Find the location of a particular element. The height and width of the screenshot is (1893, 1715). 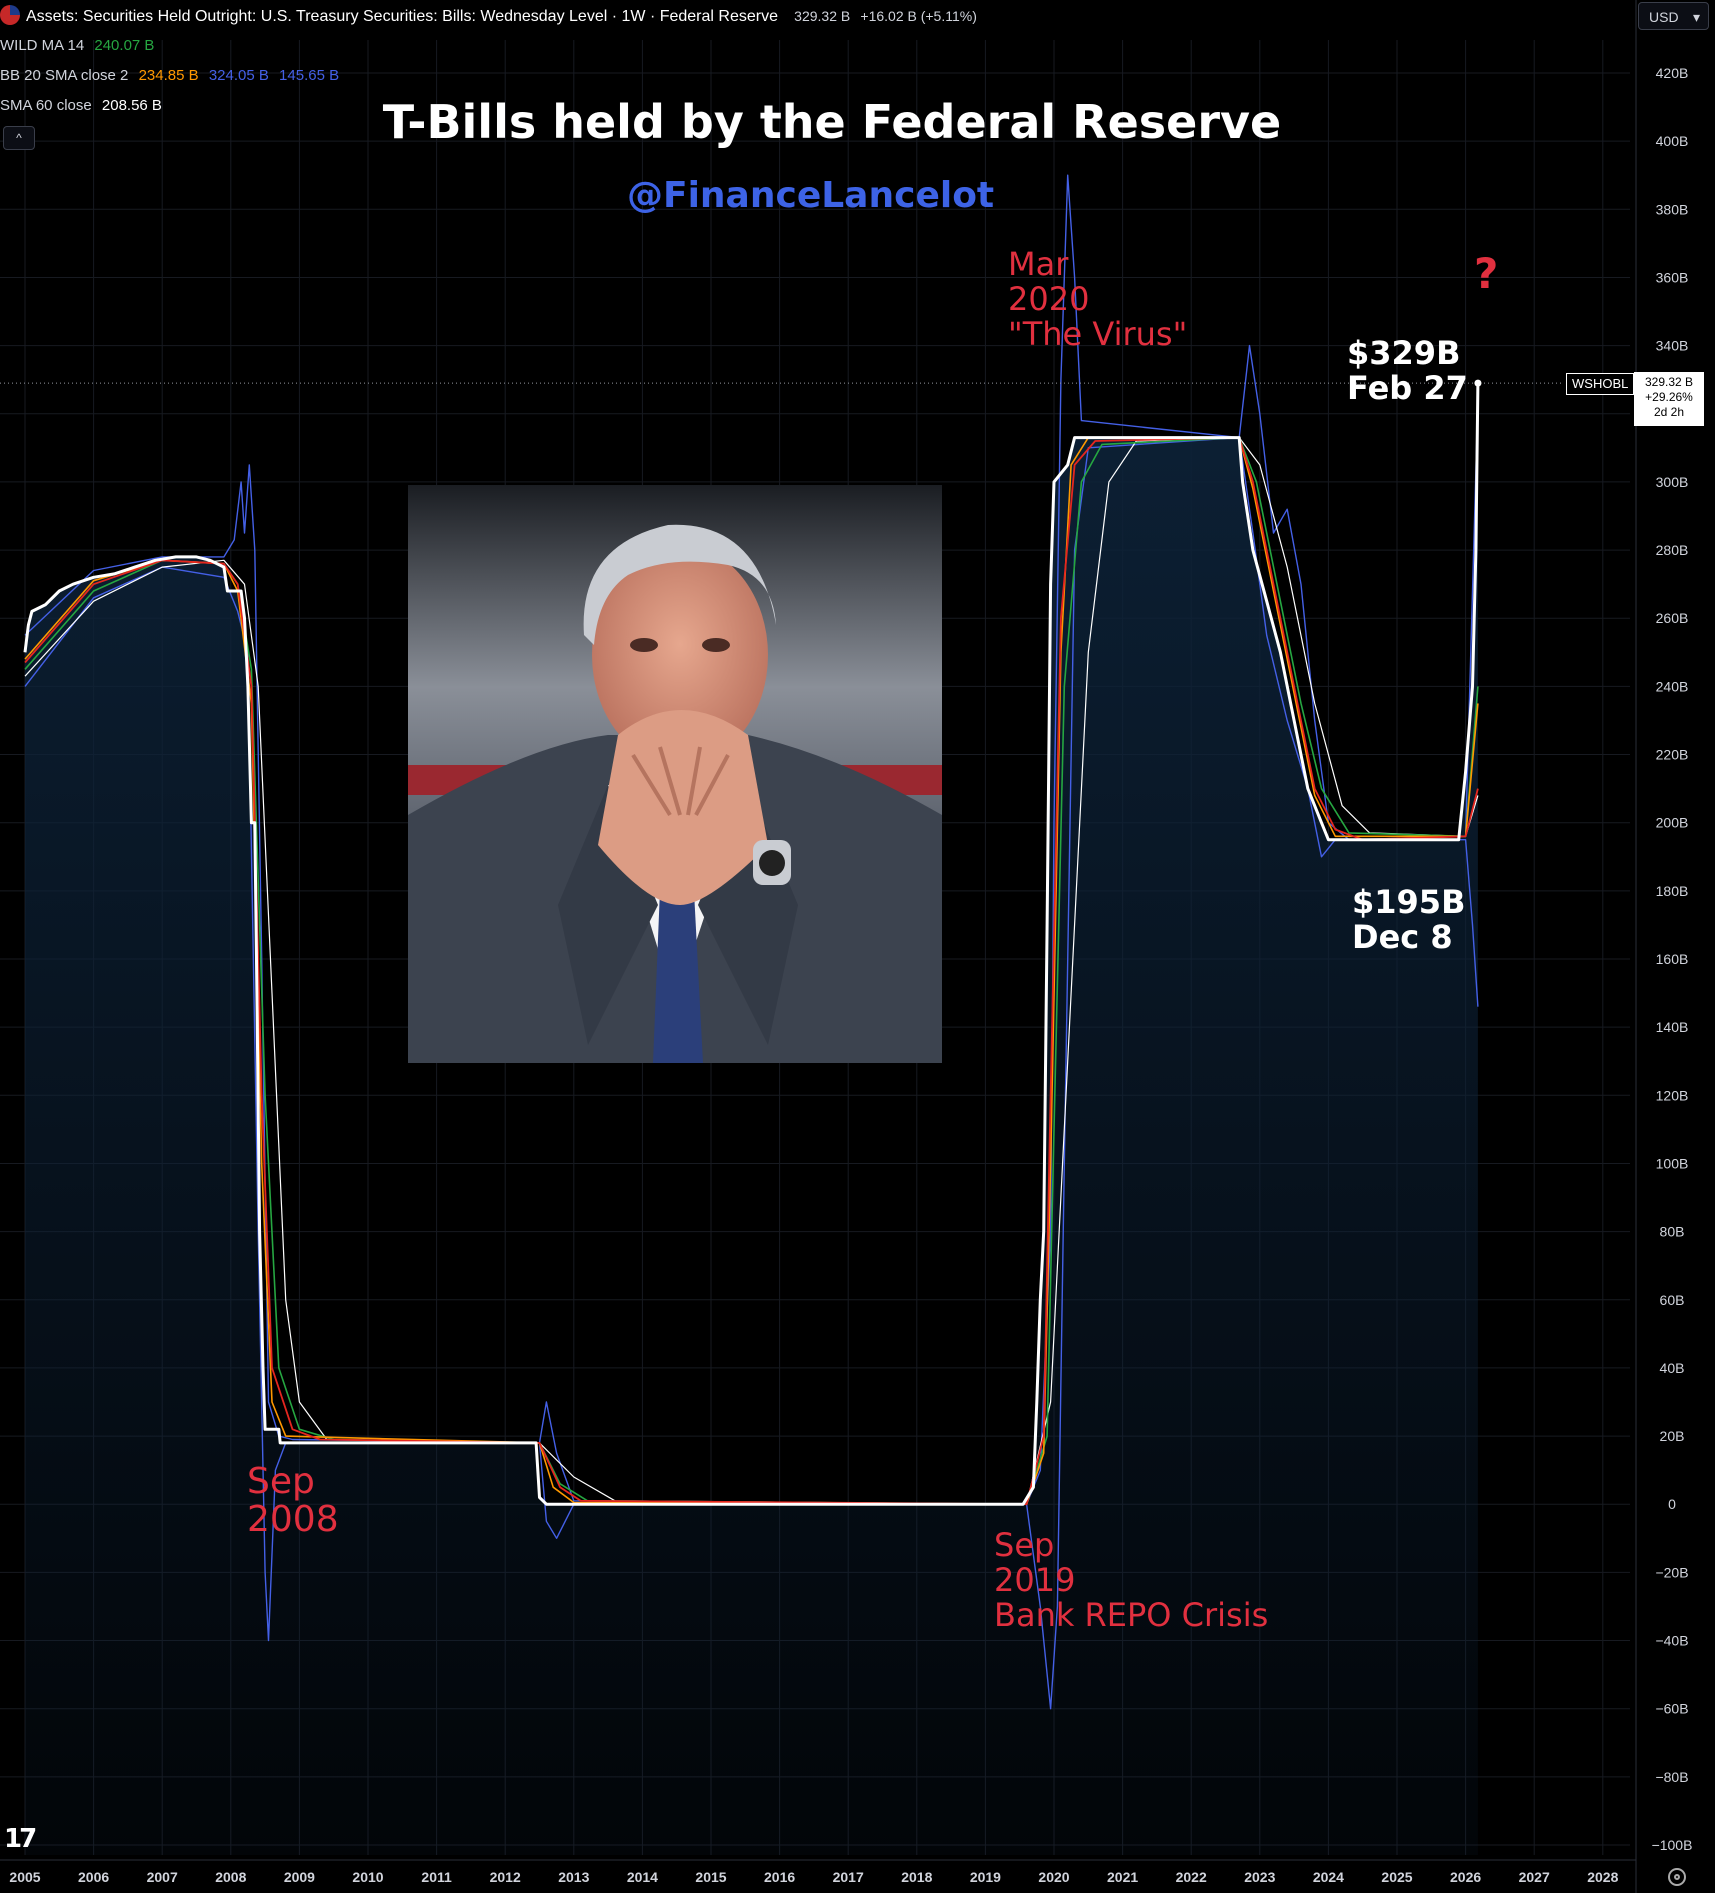

y-tick-label: 260B is located at coordinates (1672, 618).